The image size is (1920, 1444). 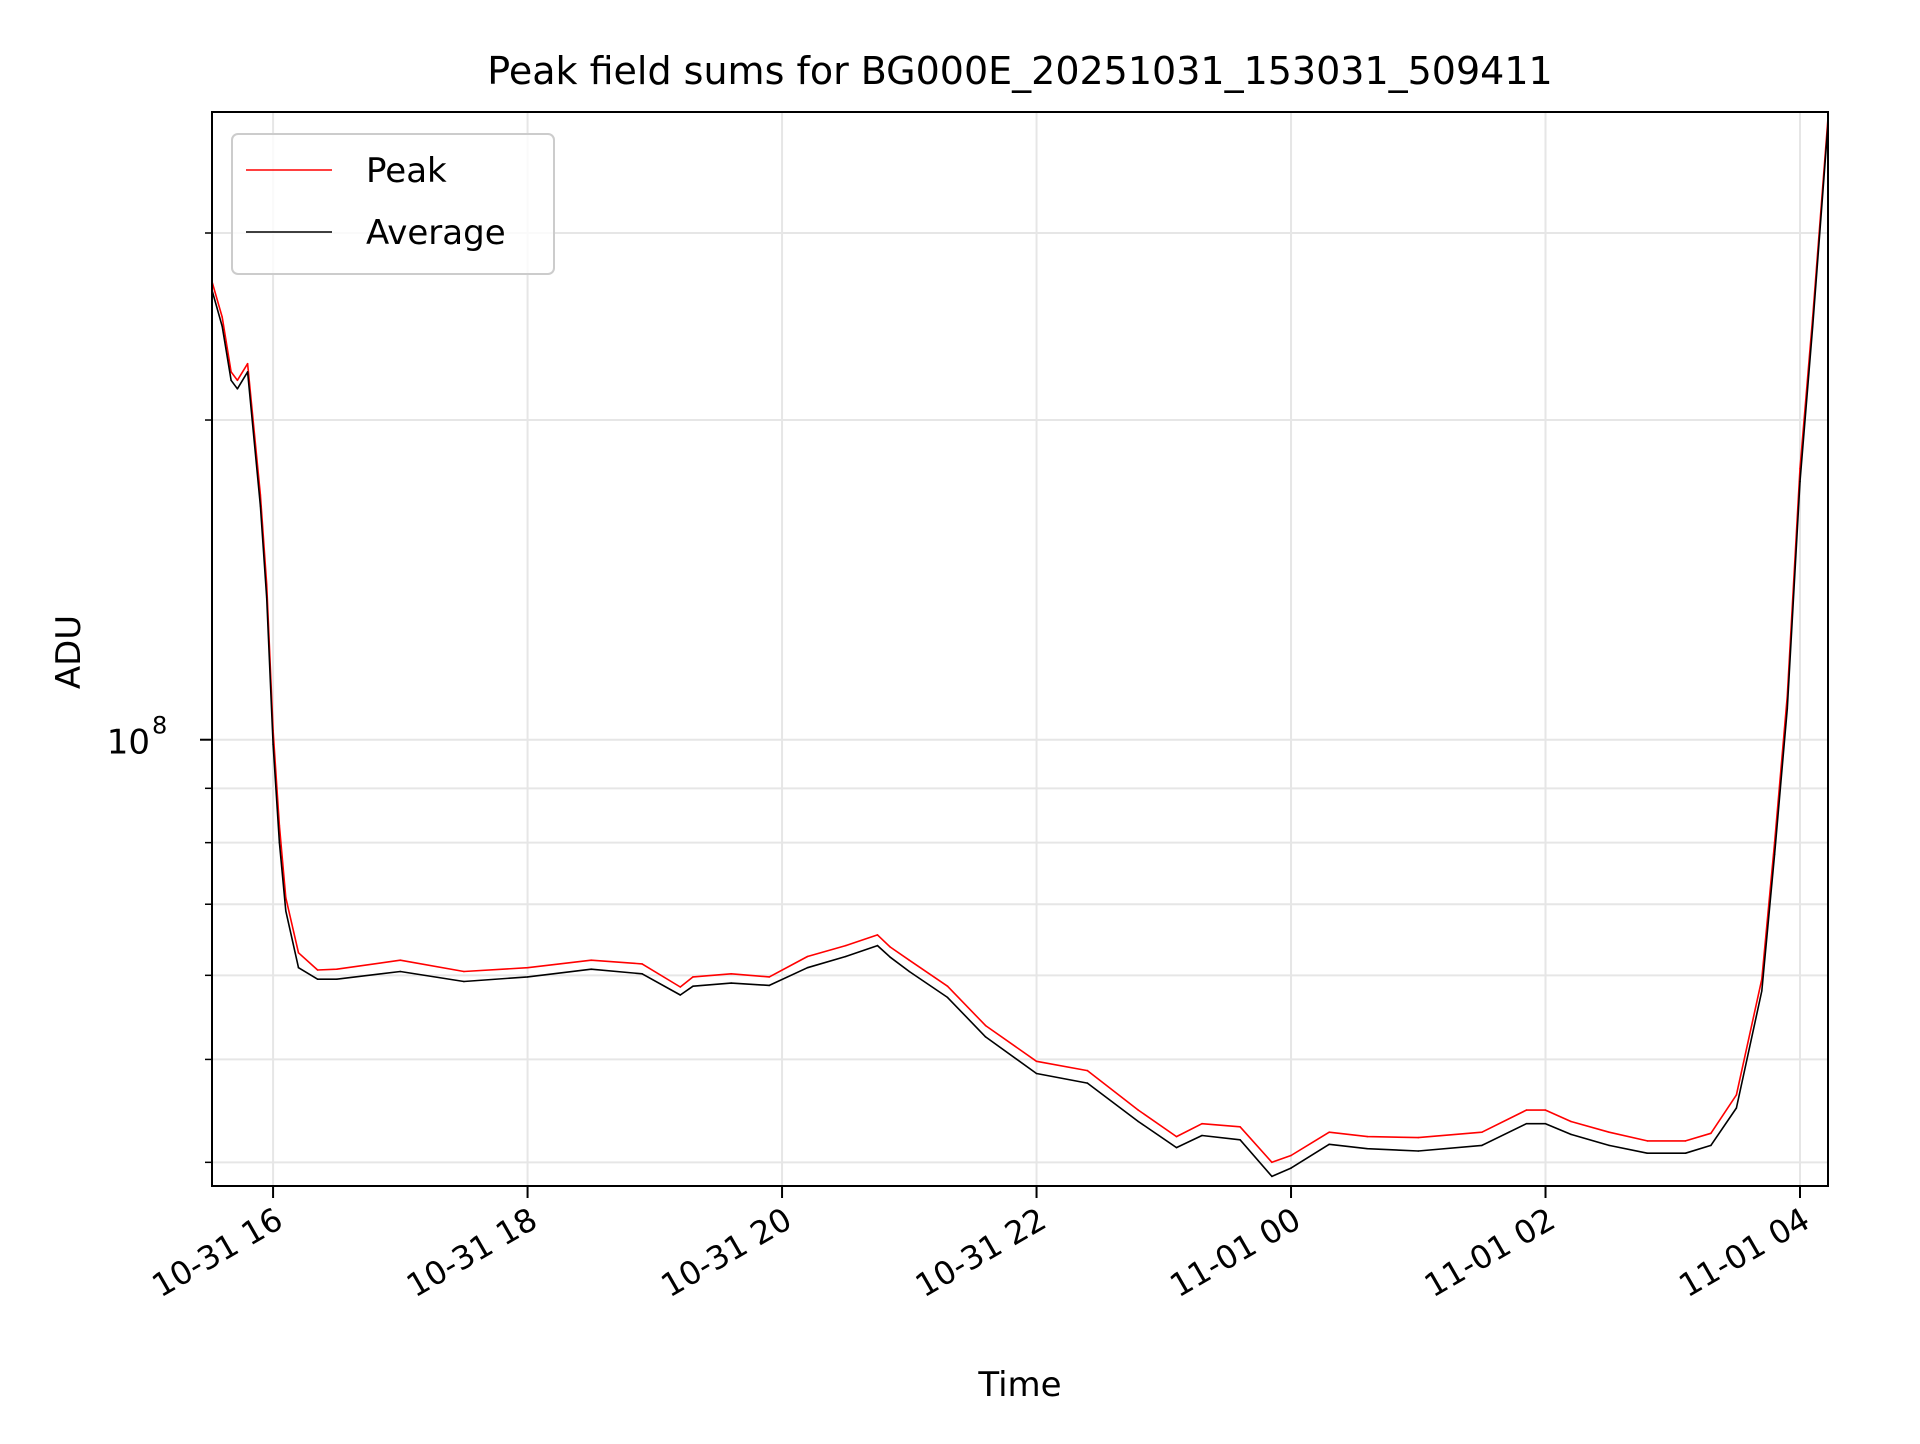 I want to click on y-tick-label-base: 10, so click(x=128, y=743).